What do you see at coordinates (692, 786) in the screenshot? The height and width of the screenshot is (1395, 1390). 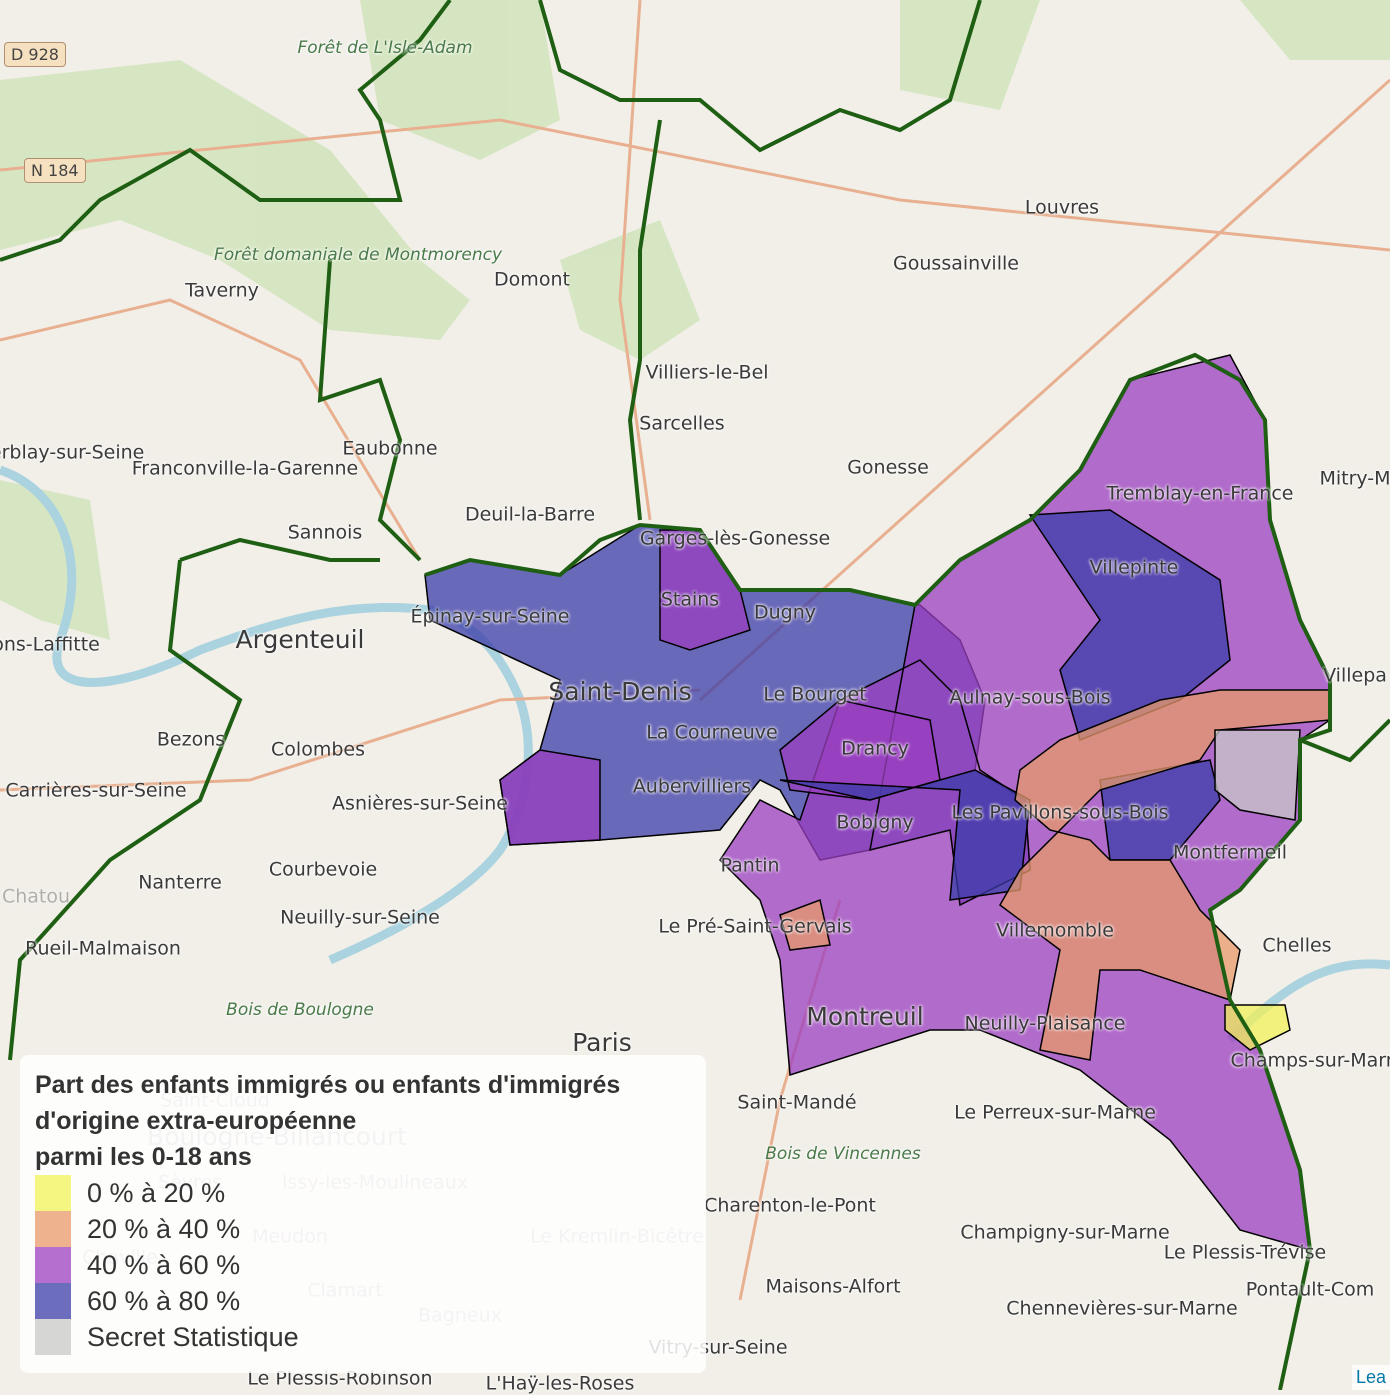 I see `place-label: Aubervilliers` at bounding box center [692, 786].